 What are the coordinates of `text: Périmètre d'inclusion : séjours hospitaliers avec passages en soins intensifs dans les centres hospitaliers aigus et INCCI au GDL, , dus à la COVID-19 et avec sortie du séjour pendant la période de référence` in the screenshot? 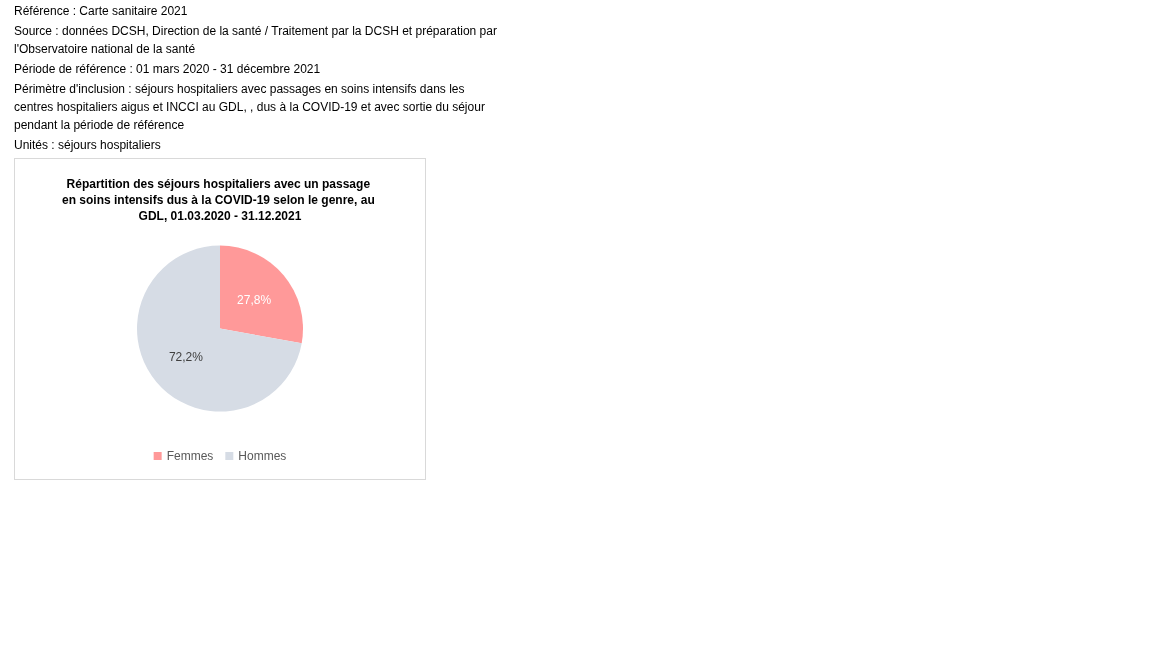 It's located at (250, 107).